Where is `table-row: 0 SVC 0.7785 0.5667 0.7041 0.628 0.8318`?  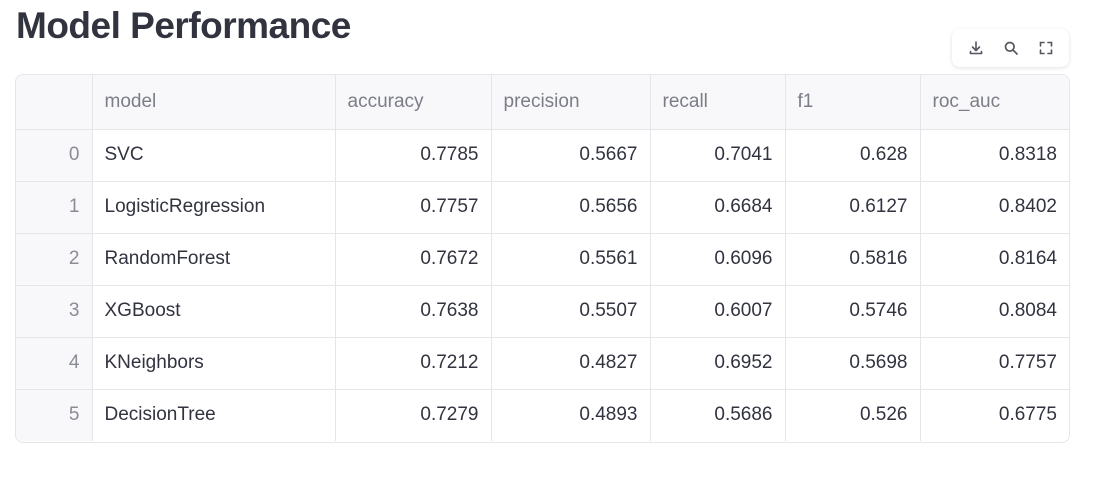 table-row: 0 SVC 0.7785 0.5667 0.7041 0.628 0.8318 is located at coordinates (542, 155).